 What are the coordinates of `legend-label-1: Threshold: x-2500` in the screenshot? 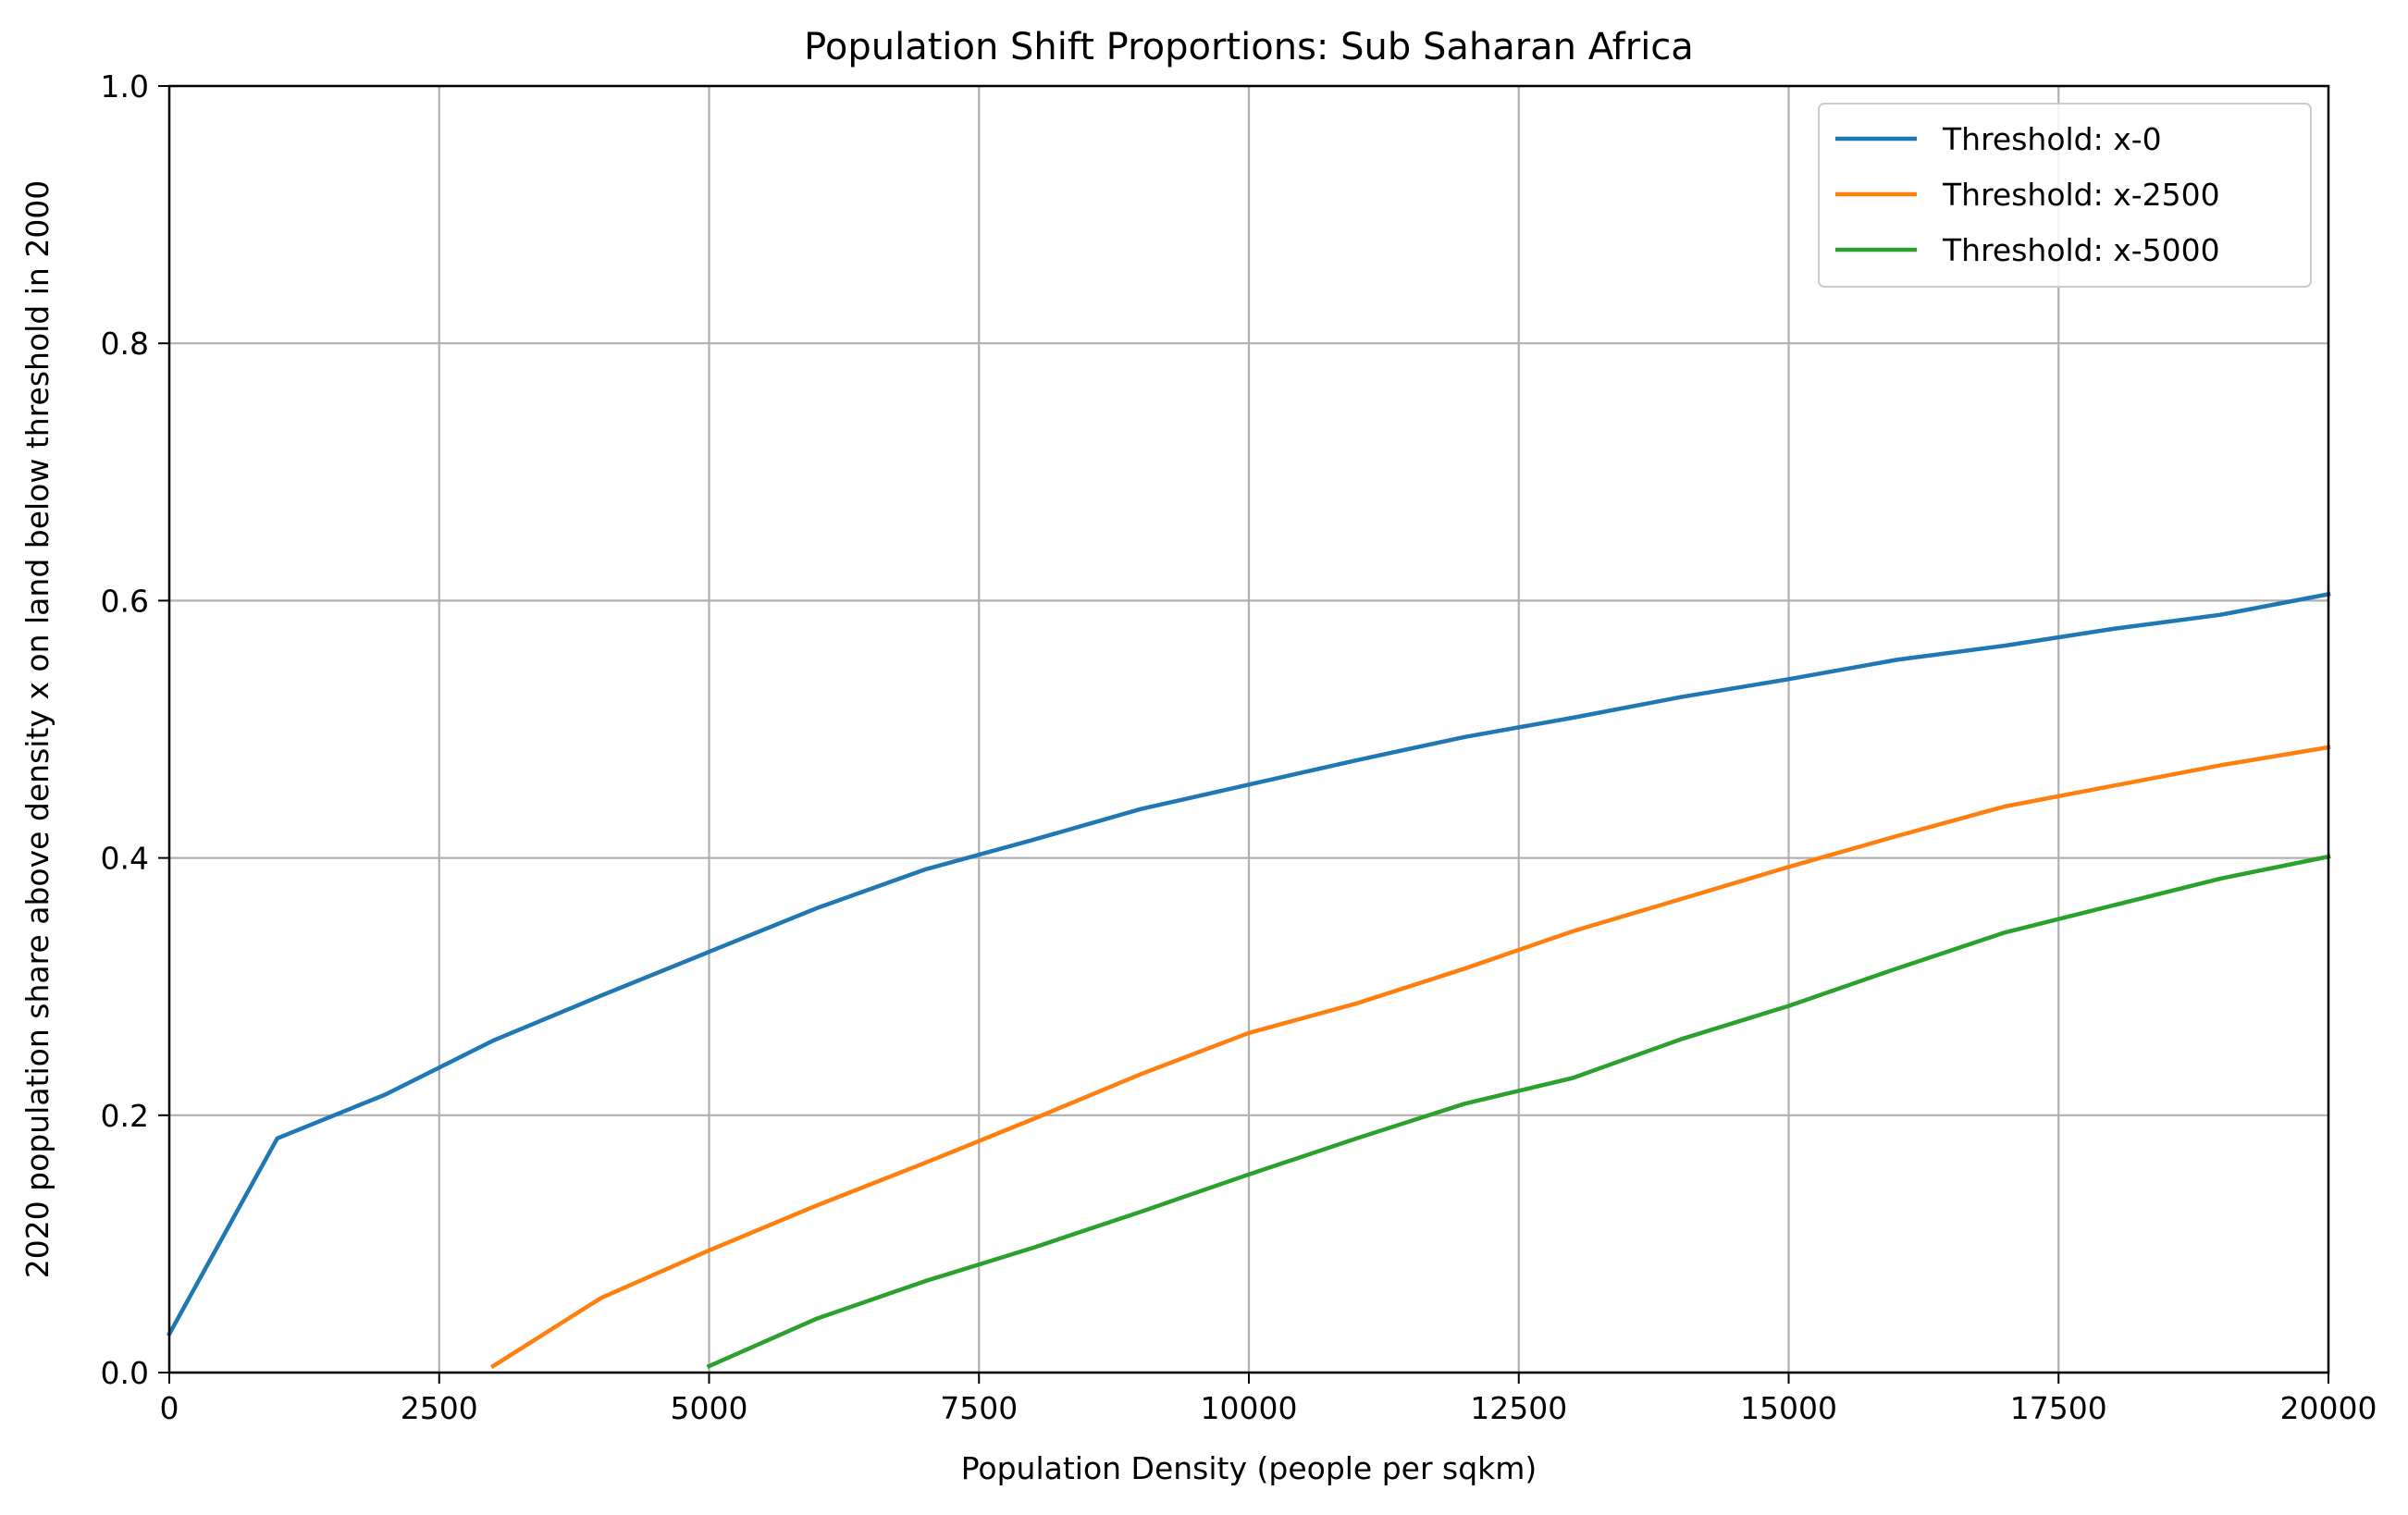 It's located at (2081, 195).